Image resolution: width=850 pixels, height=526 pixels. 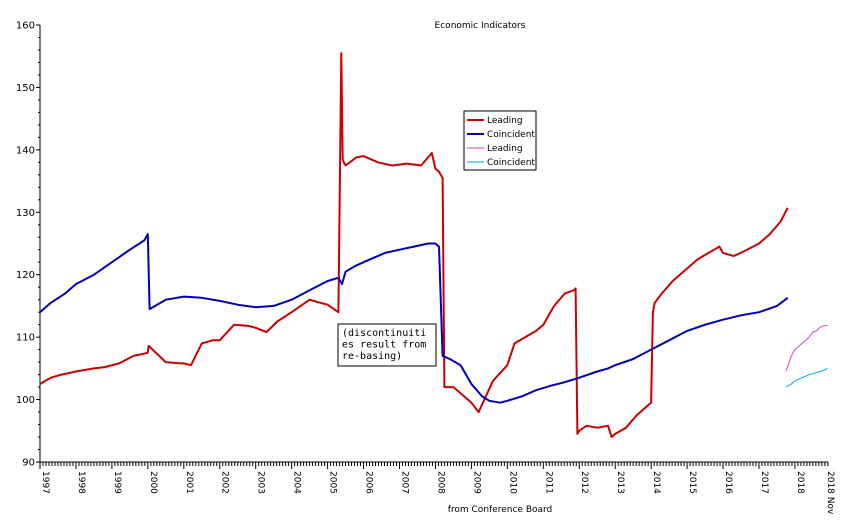 I want to click on y-tick-label: 110, so click(x=25, y=338).